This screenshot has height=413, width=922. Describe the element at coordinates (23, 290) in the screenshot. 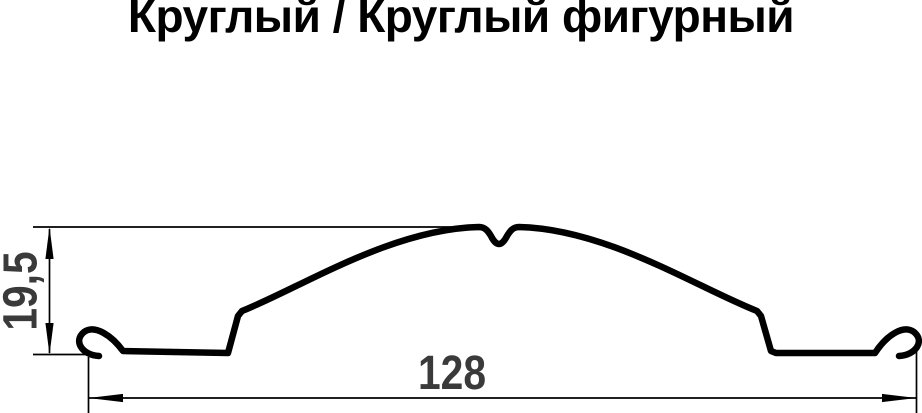

I see `height-dimension-label: 19,5` at that location.